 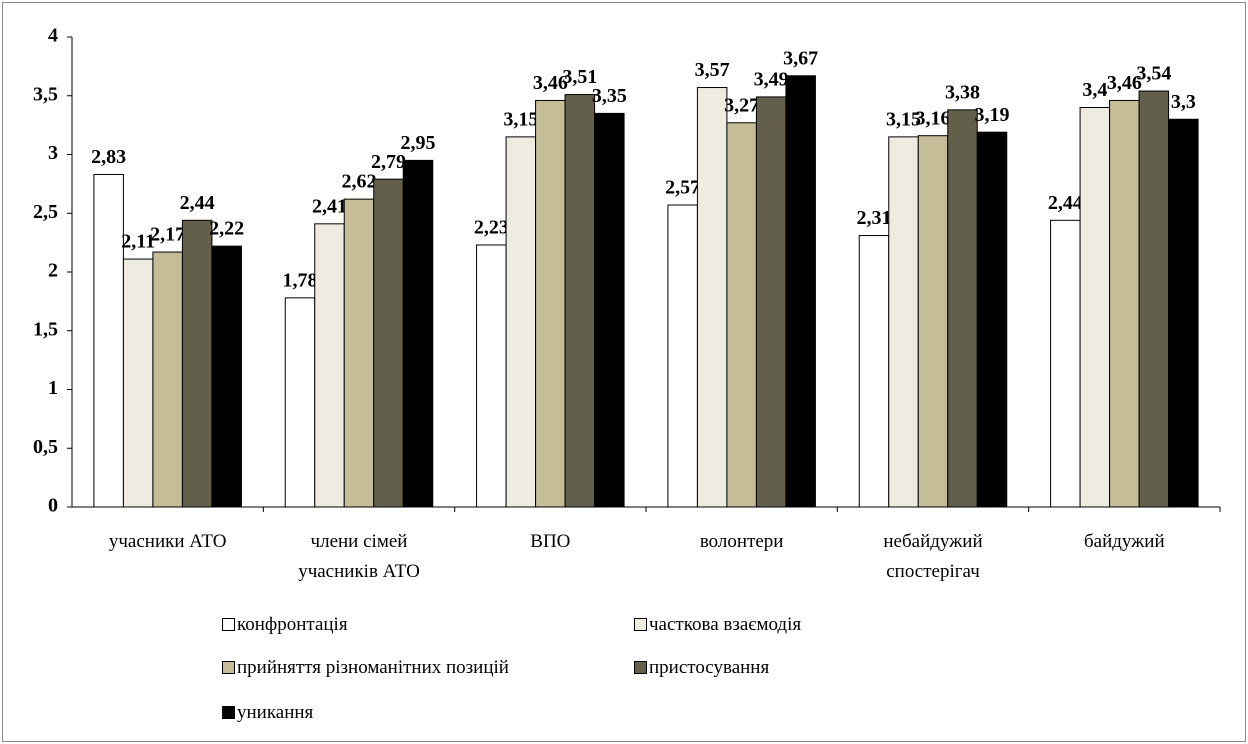 I want to click on value-label: 3,19, so click(x=992, y=115).